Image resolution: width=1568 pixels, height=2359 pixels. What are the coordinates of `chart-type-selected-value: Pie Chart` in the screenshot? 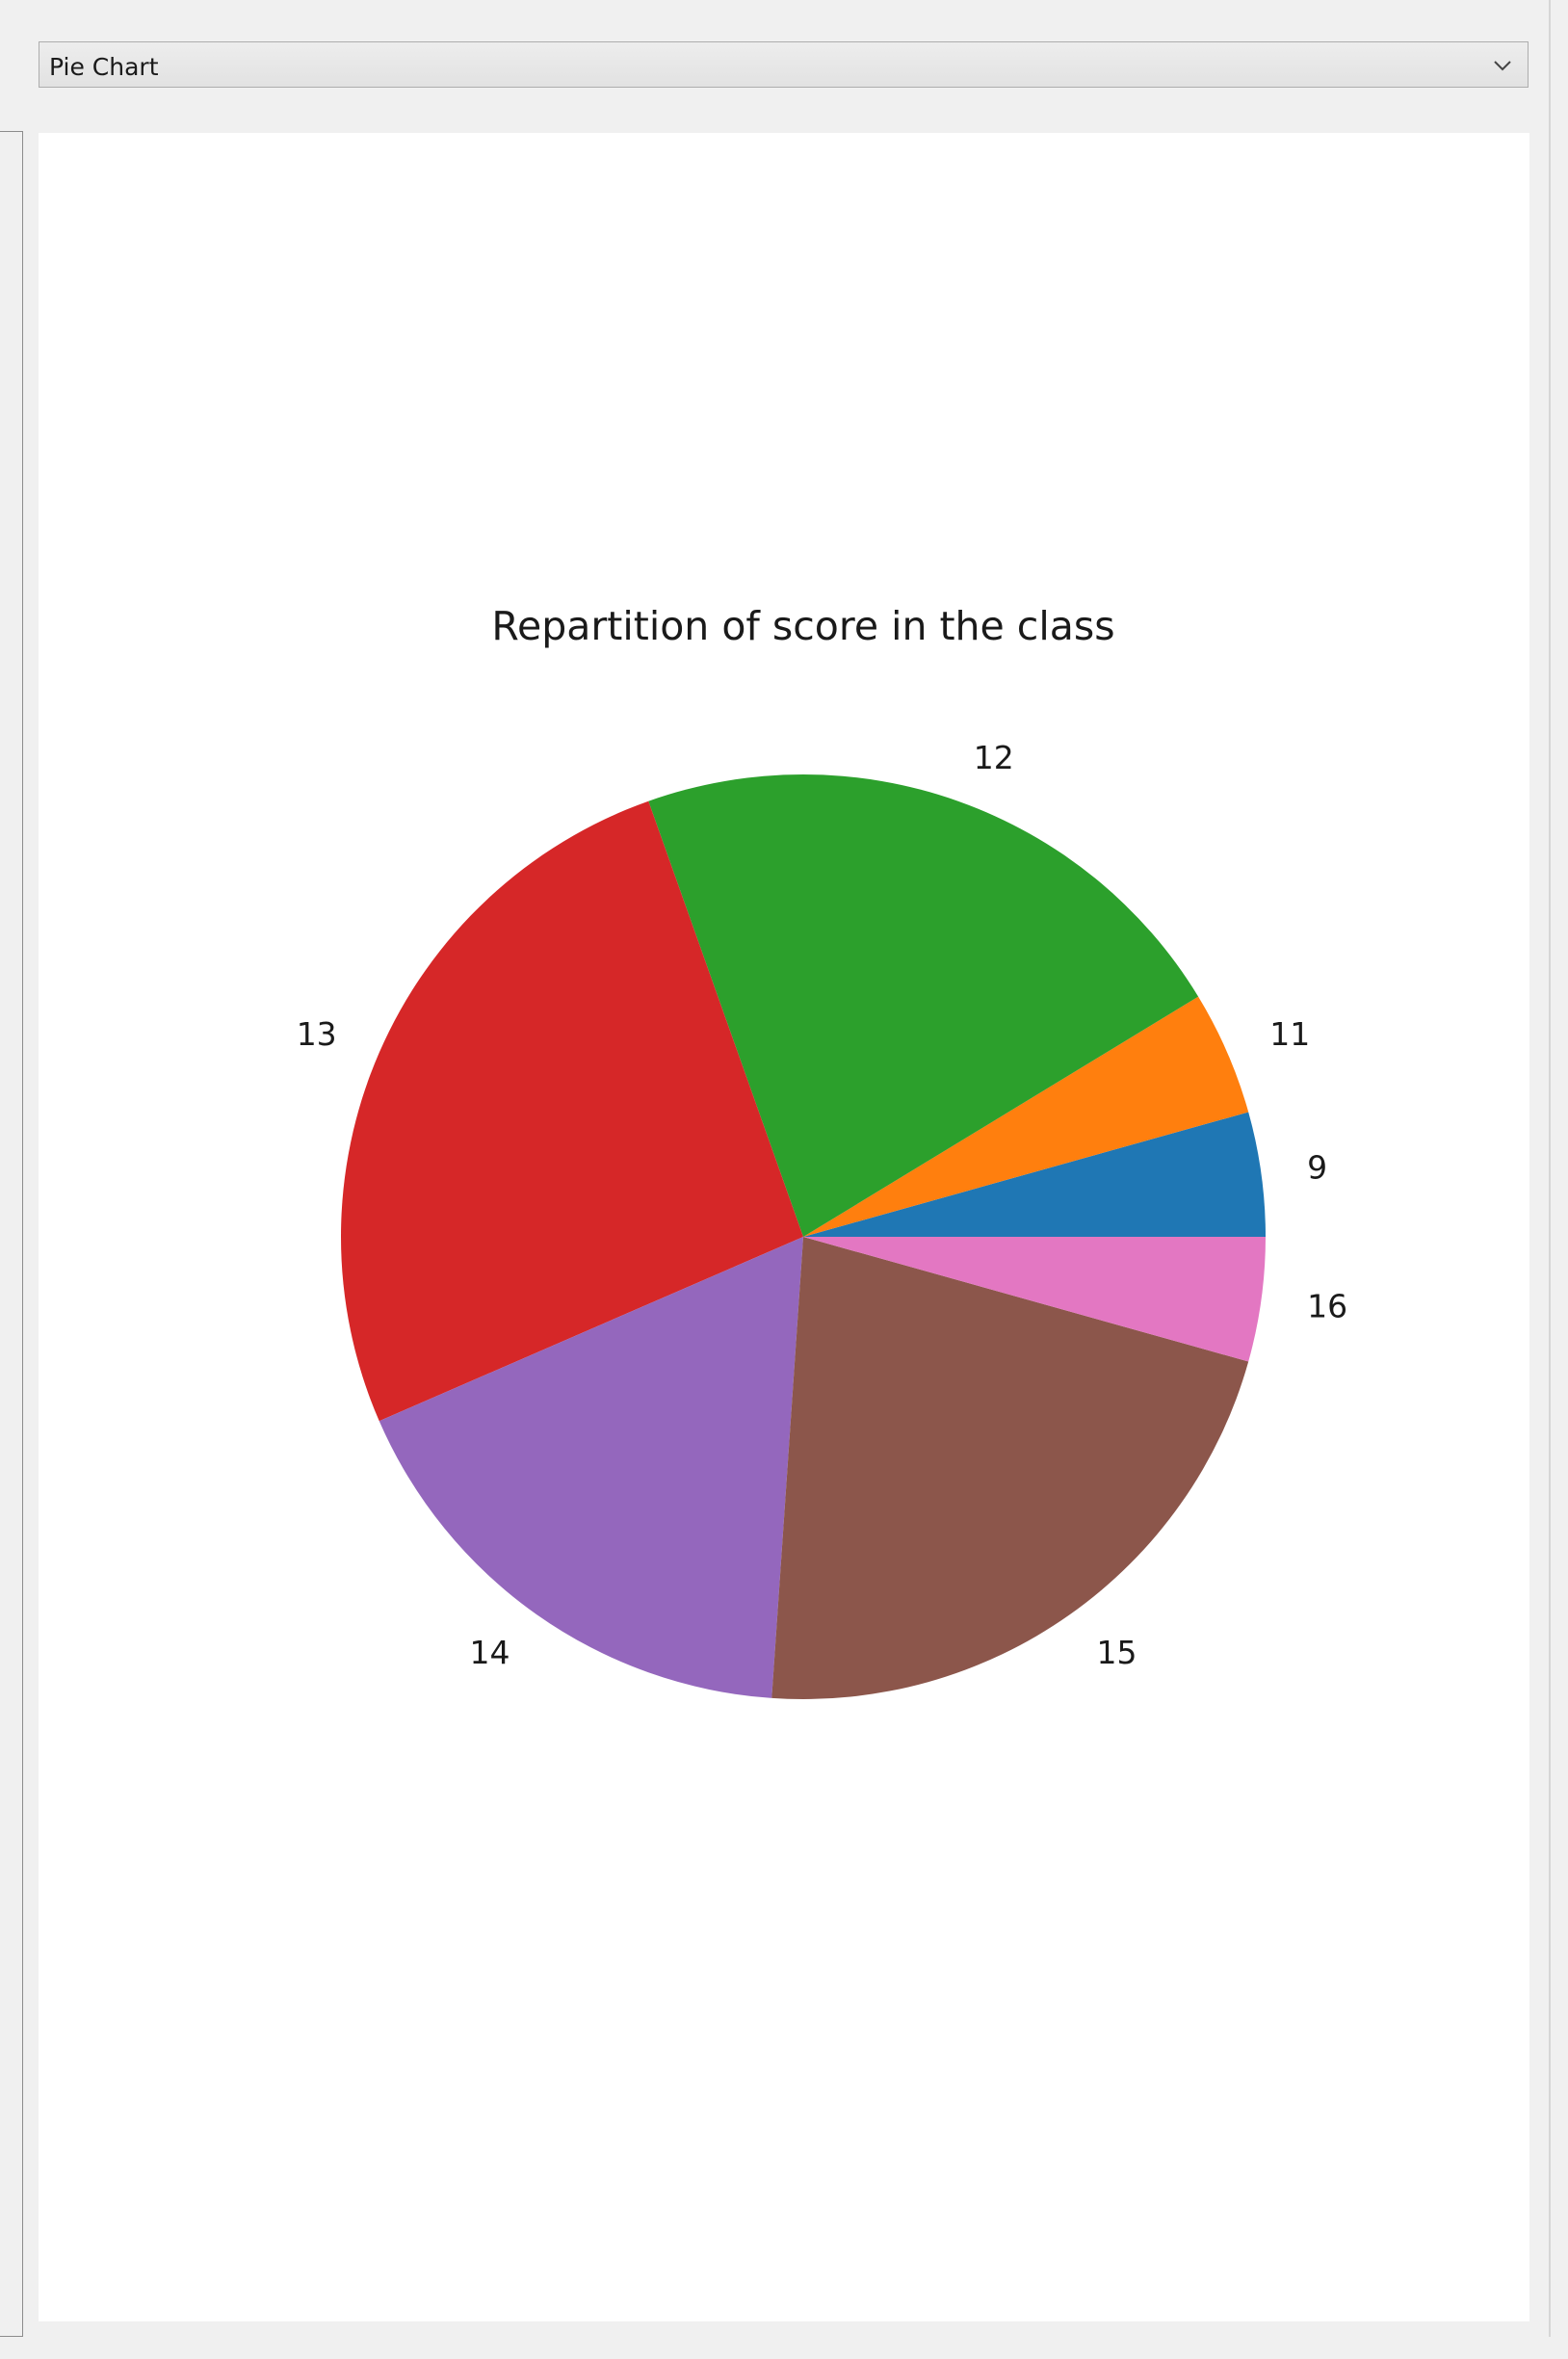 It's located at (104, 67).